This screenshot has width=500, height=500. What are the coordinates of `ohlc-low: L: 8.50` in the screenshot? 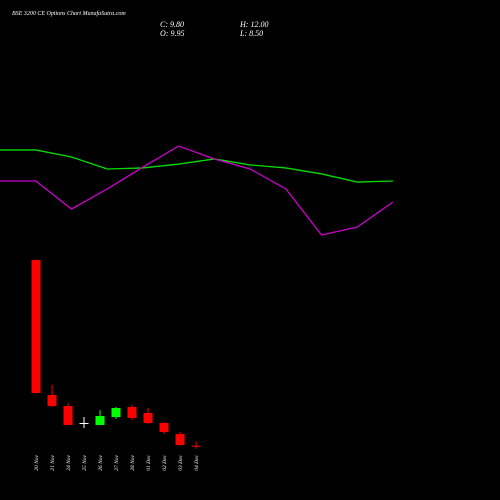 It's located at (251, 33).